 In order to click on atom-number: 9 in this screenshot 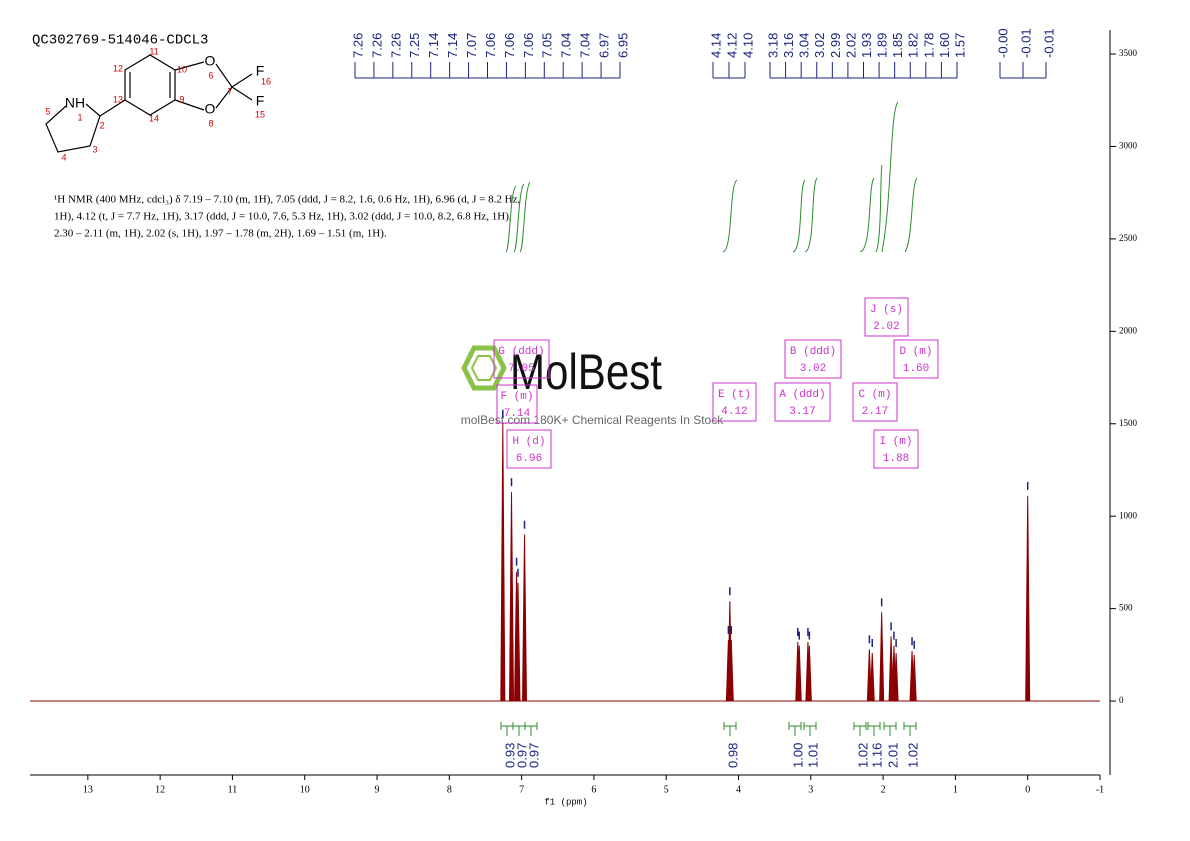, I will do `click(181, 99)`.